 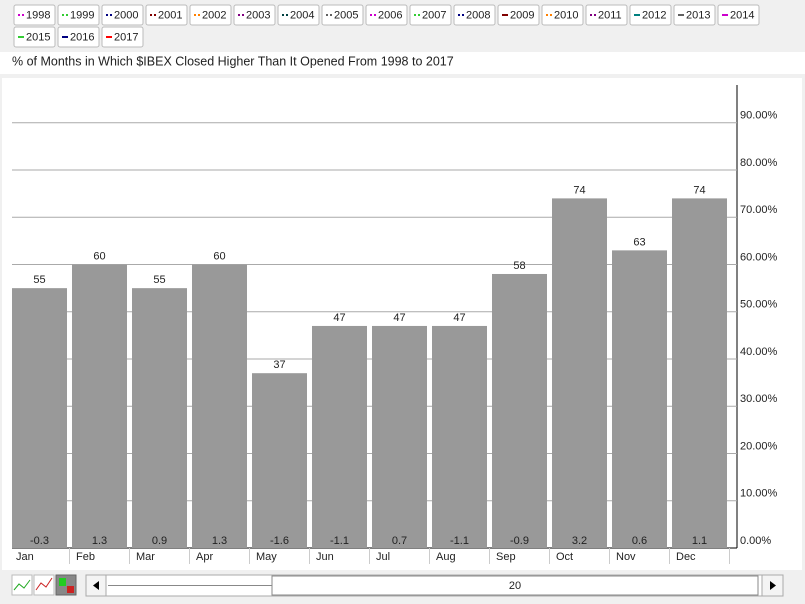 I want to click on data-label: 74, so click(x=579, y=190).